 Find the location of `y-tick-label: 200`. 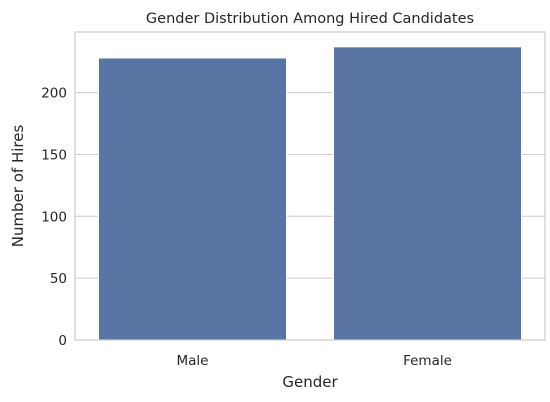

y-tick-label: 200 is located at coordinates (54, 94).